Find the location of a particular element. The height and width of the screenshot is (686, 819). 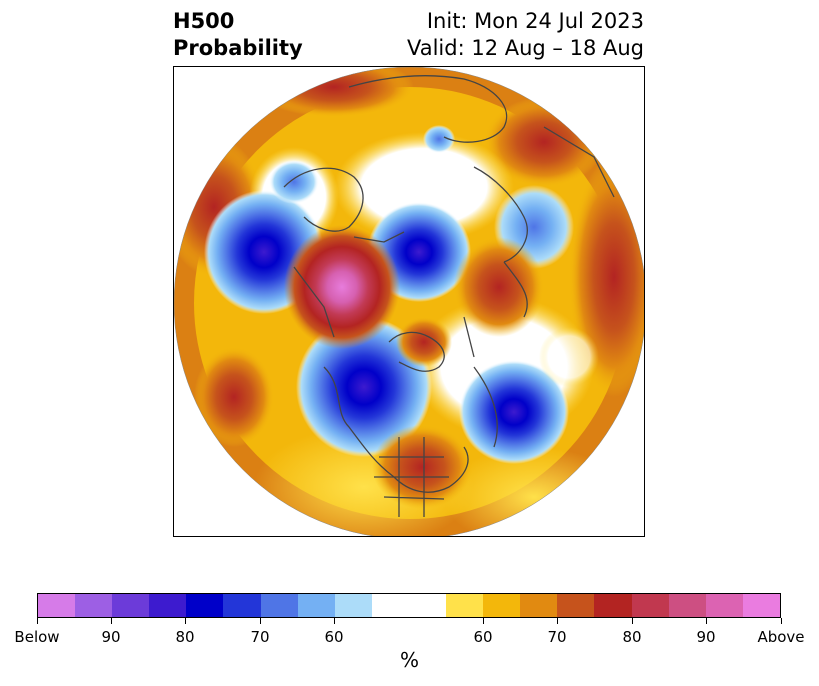

title-variable: H500 is located at coordinates (204, 21).